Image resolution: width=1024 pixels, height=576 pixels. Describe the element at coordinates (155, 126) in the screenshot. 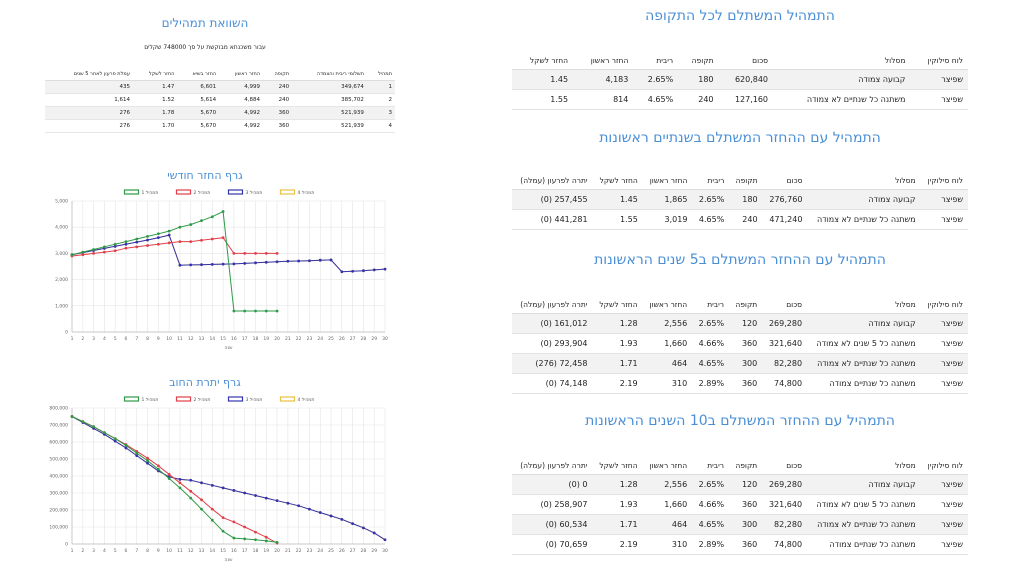

I see `table-cell: 1.70` at that location.